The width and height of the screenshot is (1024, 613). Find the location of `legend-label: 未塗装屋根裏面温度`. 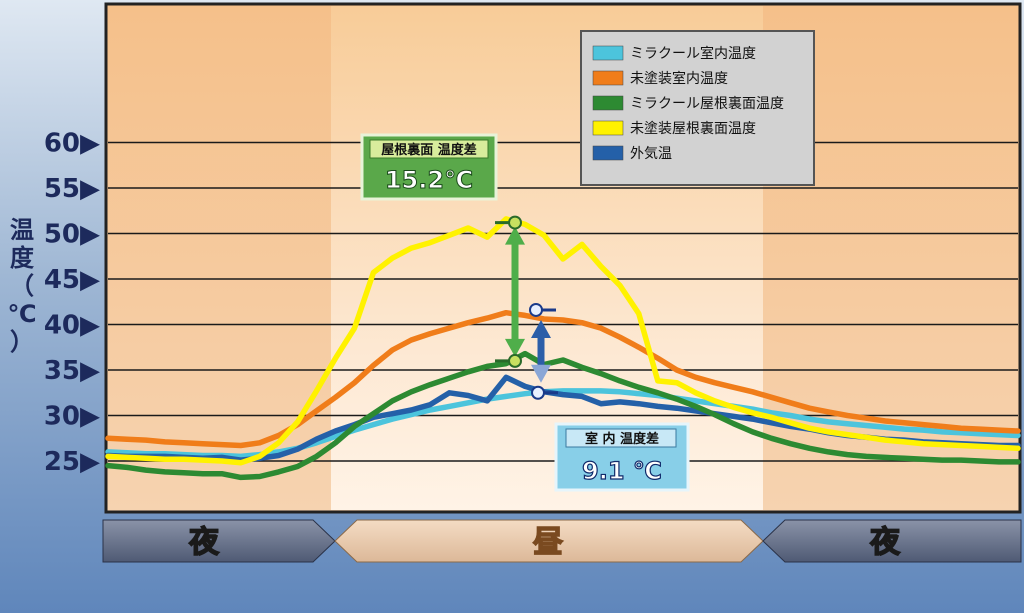

legend-label: 未塗装屋根裏面温度 is located at coordinates (693, 128).